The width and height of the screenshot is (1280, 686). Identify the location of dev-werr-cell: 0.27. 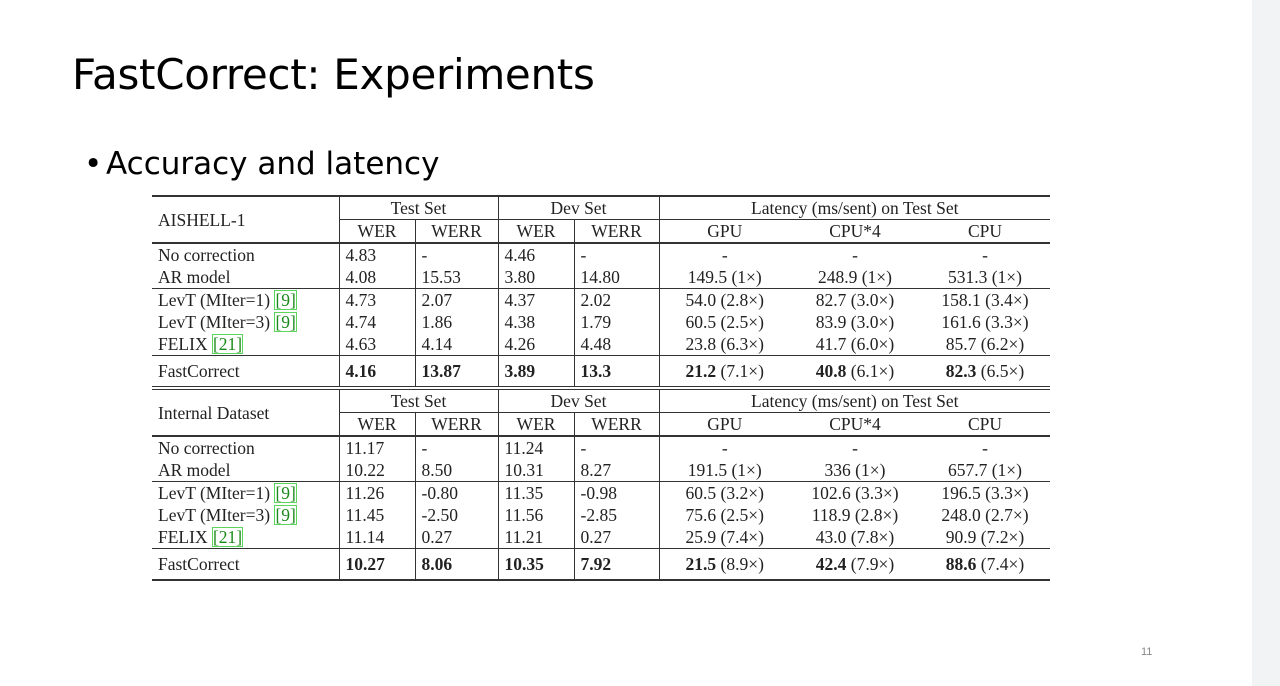
(616, 537).